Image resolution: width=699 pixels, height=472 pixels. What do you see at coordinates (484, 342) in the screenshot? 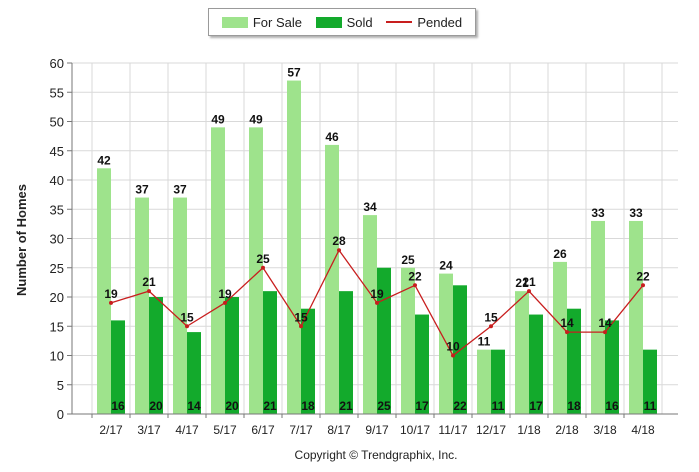
I see `data-label-for-sale: 11` at bounding box center [484, 342].